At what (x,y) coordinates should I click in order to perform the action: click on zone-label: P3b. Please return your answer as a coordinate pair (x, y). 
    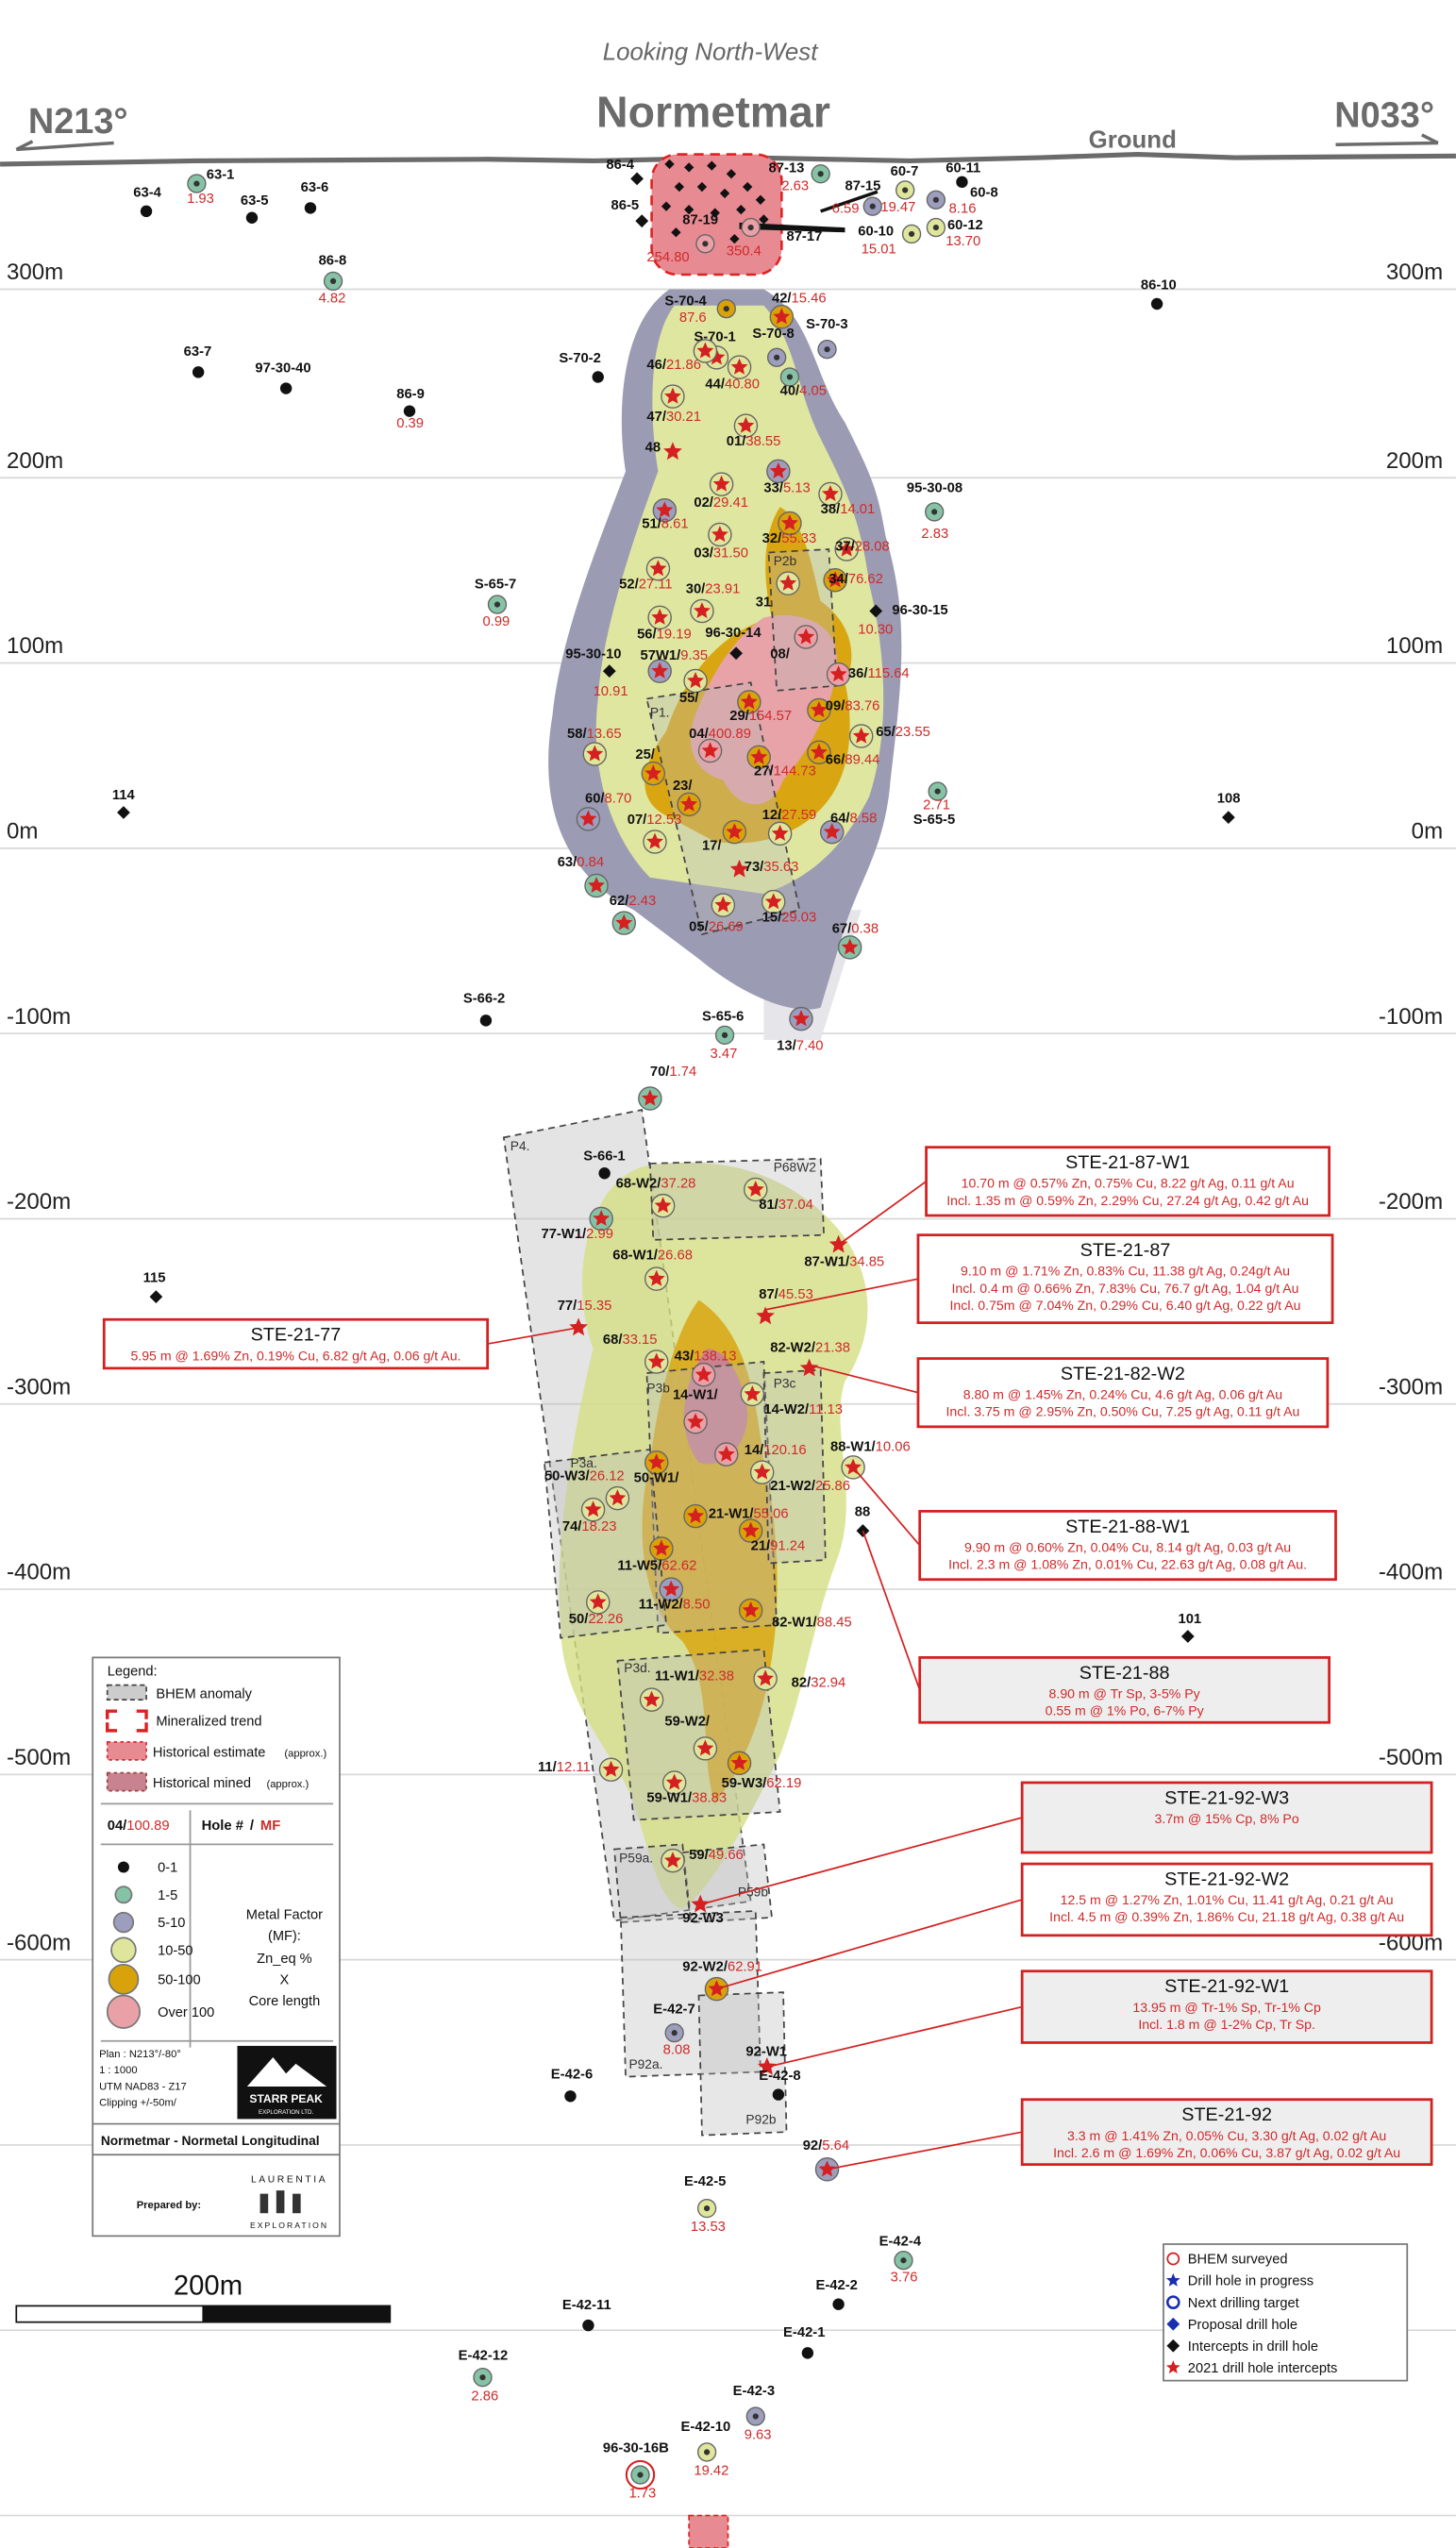
    Looking at the image, I should click on (658, 1389).